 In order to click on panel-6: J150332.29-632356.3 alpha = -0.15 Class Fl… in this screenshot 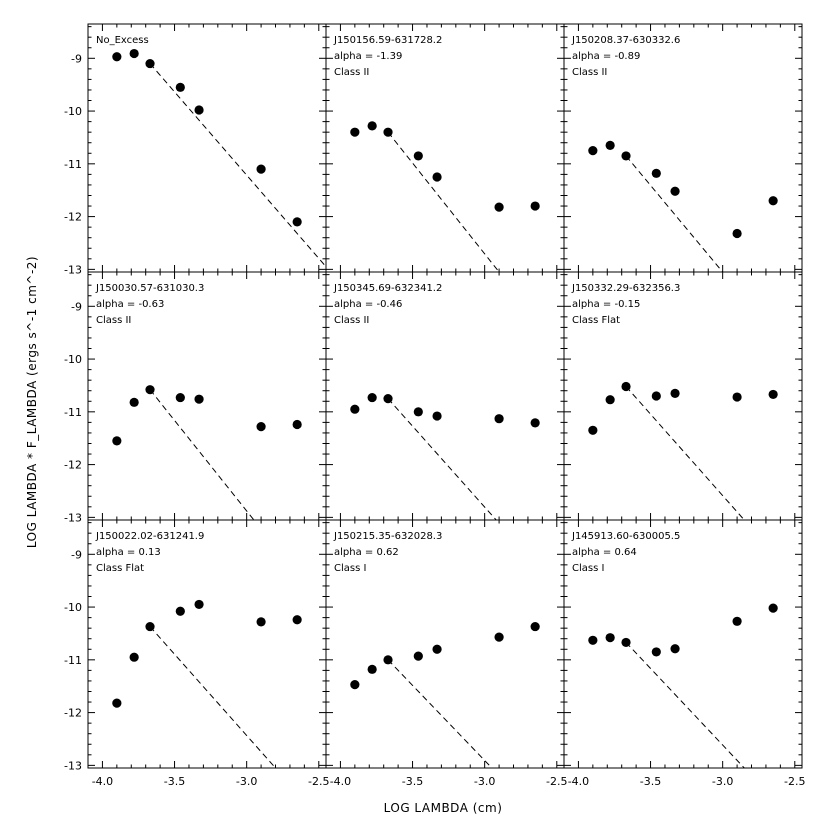, I will do `click(683, 396)`.